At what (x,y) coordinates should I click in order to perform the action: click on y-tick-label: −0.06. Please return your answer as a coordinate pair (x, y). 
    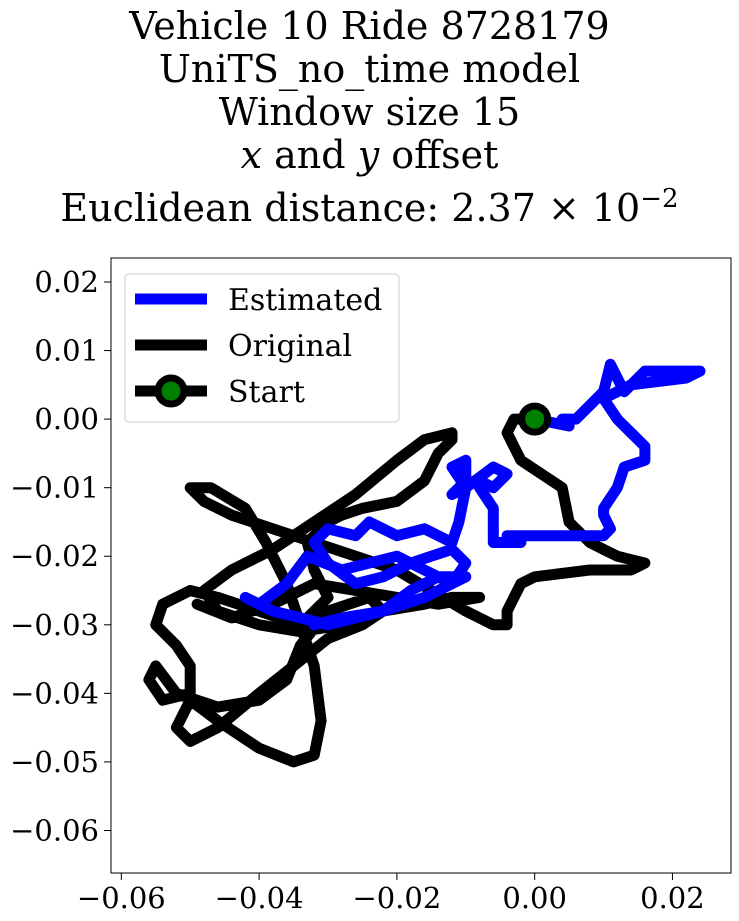
    Looking at the image, I should click on (54, 830).